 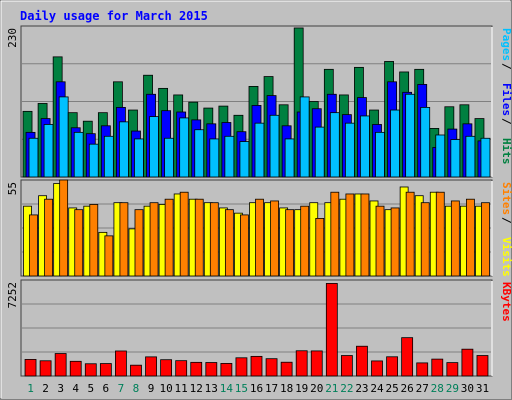 What do you see at coordinates (12, 188) in the screenshot?
I see `y-tick-label: 55` at bounding box center [12, 188].